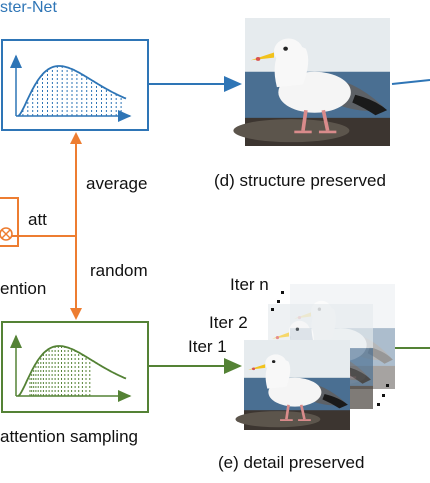  What do you see at coordinates (23, 288) in the screenshot?
I see `attention-label-fragment: ention` at bounding box center [23, 288].